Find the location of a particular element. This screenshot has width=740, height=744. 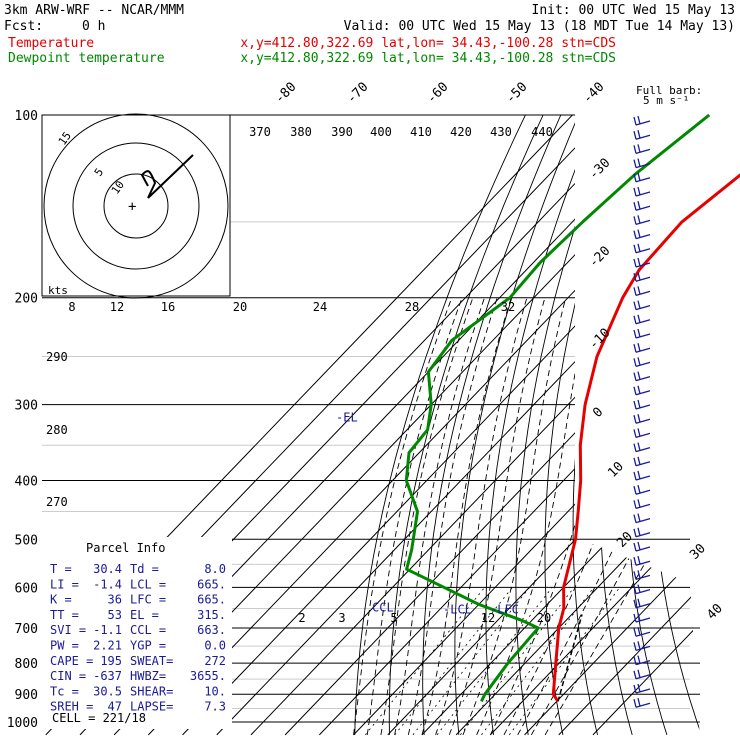

speed-label: 20 is located at coordinates (240, 307).